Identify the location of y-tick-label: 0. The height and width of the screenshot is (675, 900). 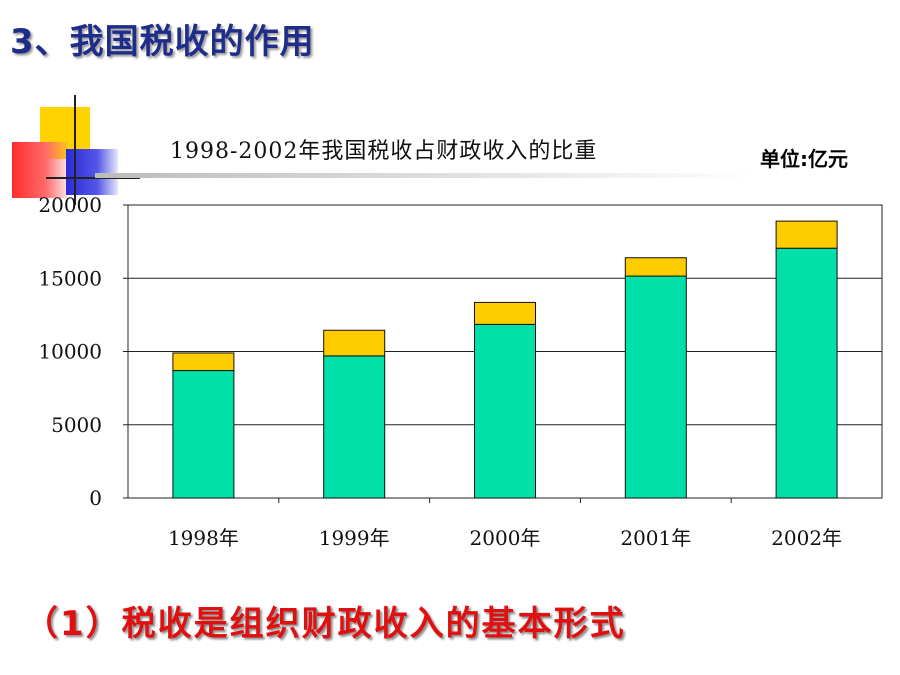
(95, 498).